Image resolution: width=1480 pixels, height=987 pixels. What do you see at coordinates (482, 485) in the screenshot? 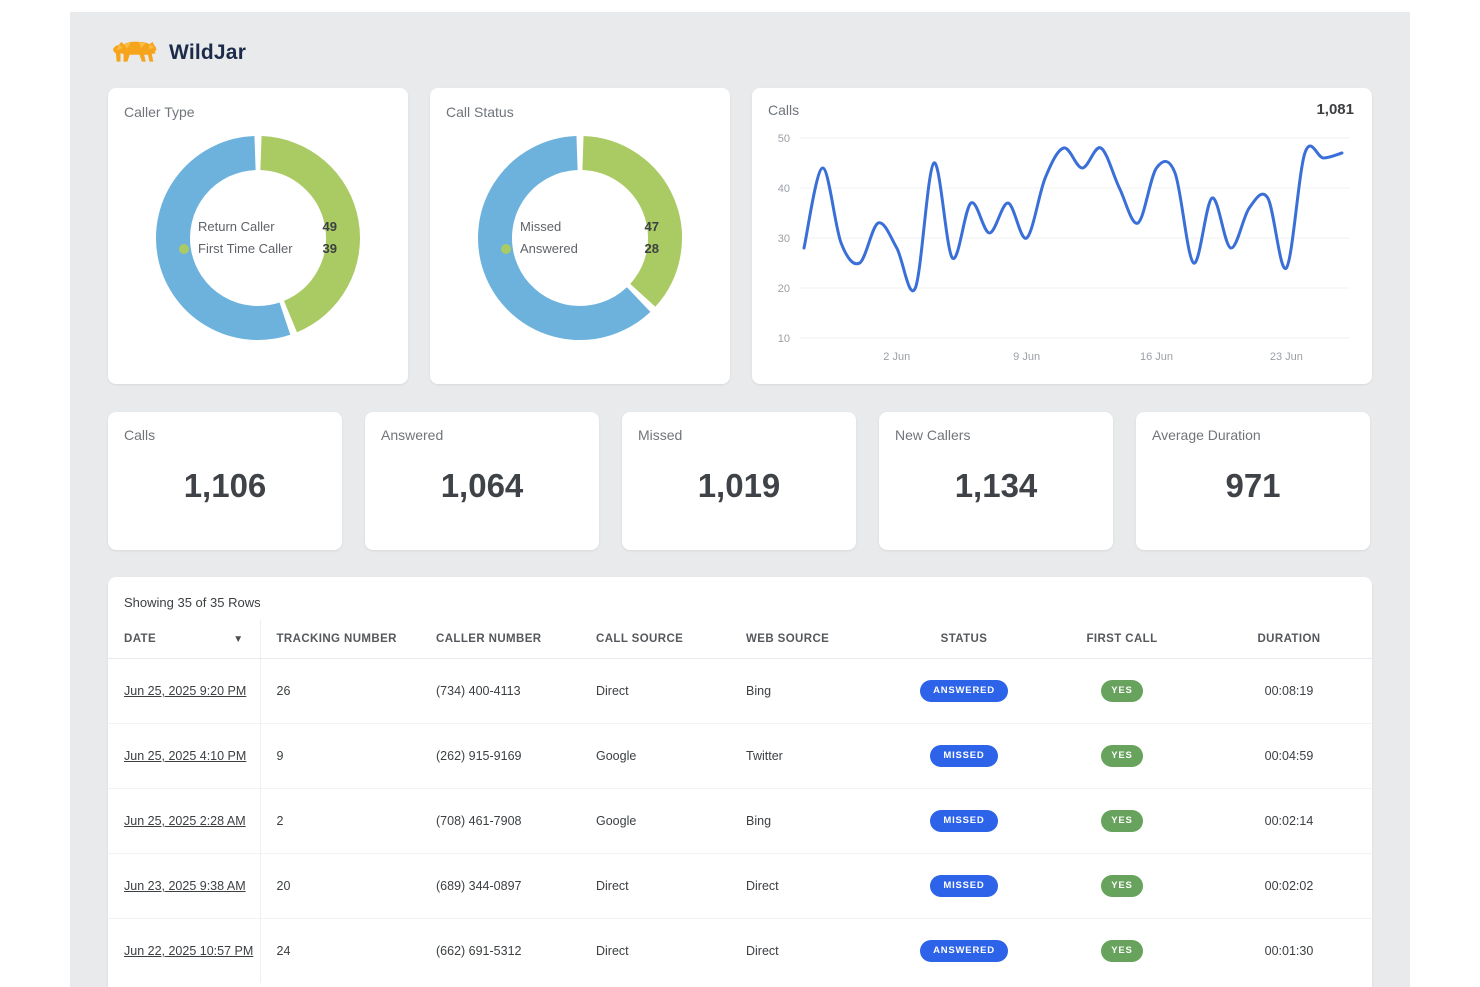
I see `stat-value: 1,064` at bounding box center [482, 485].